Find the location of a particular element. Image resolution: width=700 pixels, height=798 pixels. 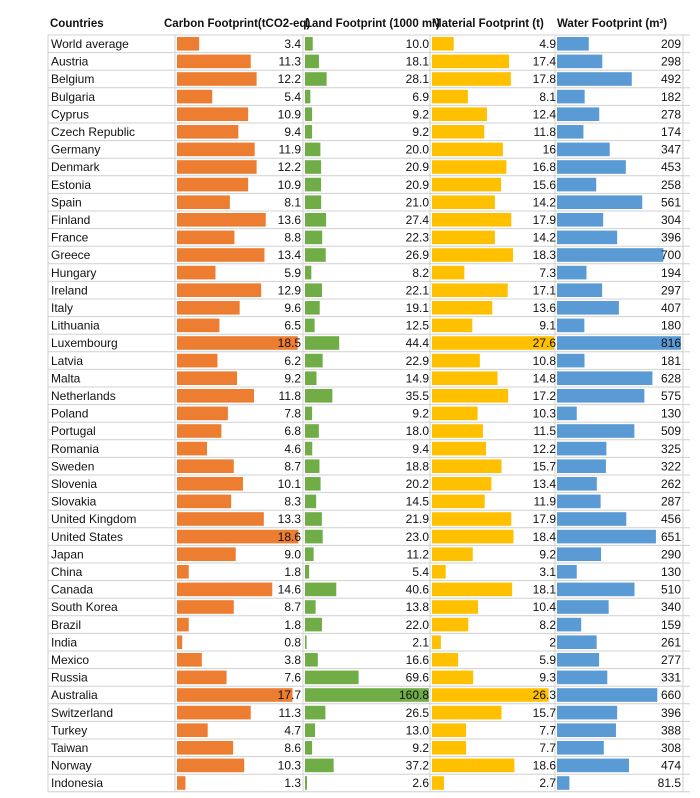

country-label: South Korea is located at coordinates (84, 607).